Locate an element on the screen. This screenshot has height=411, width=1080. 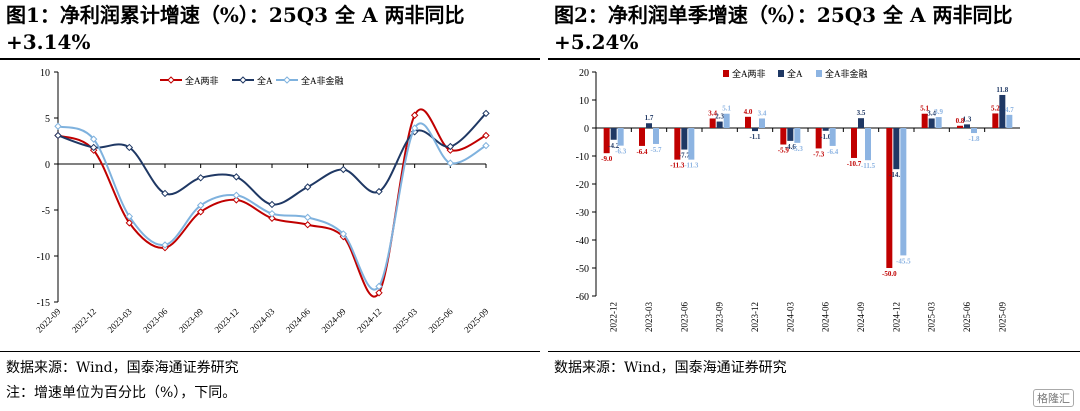
data-label: 3.9 is located at coordinates (938, 112).